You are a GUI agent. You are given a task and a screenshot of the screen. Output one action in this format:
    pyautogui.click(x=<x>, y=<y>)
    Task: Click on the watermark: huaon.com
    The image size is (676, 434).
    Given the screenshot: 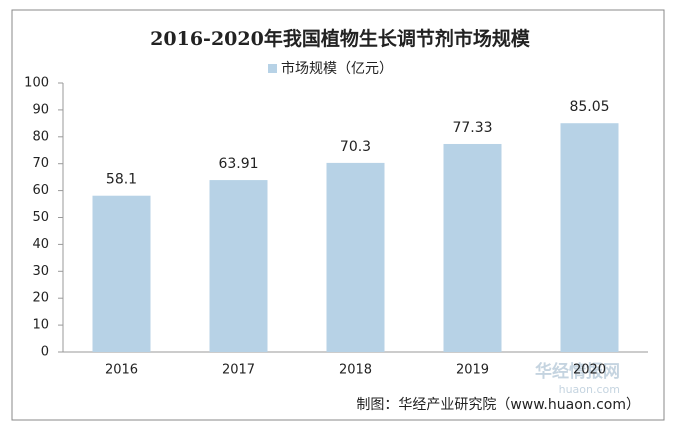 What is the action you would take?
    pyautogui.click(x=589, y=389)
    